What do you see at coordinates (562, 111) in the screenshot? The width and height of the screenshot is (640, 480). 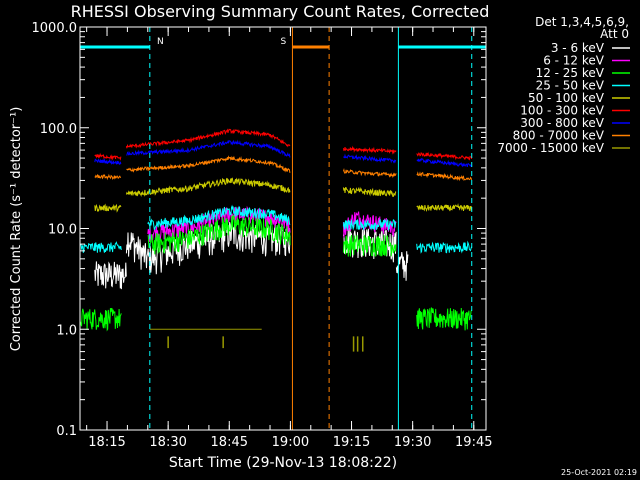 I see `legend-label: 100 - 300 keV` at bounding box center [562, 111].